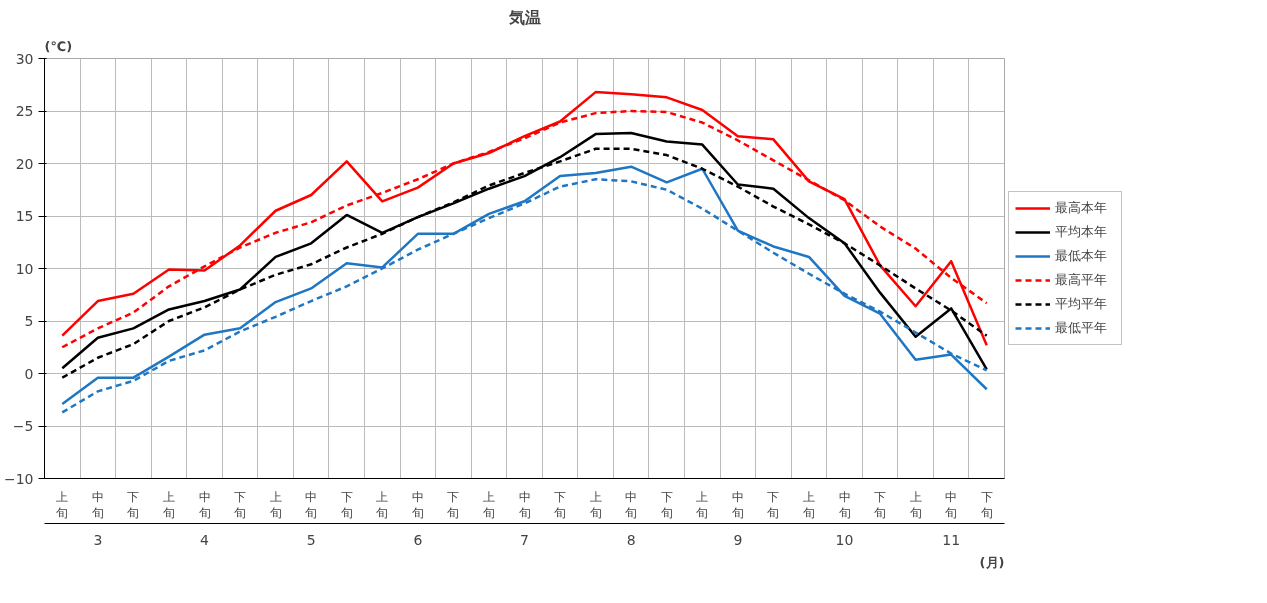 The image size is (1267, 603). I want to click on legend-label: 最低本年, so click(1081, 256).